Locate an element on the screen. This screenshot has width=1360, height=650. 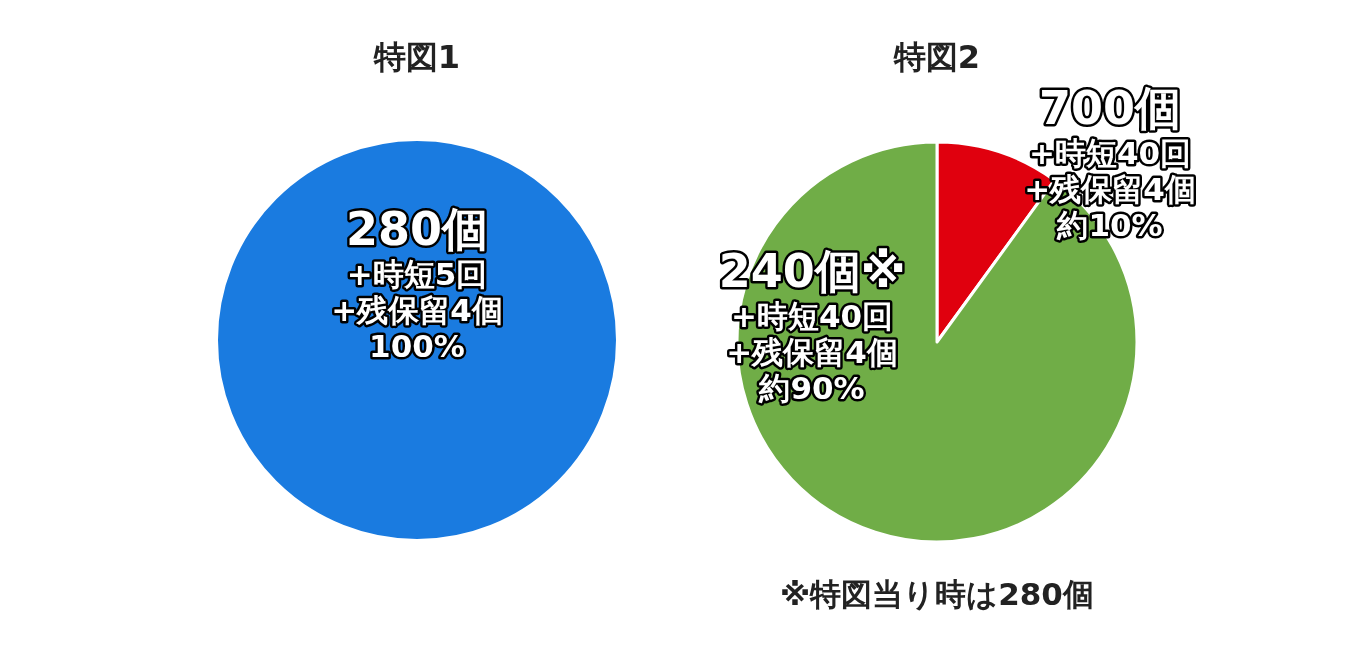
data-label: 100% is located at coordinates (417, 346).